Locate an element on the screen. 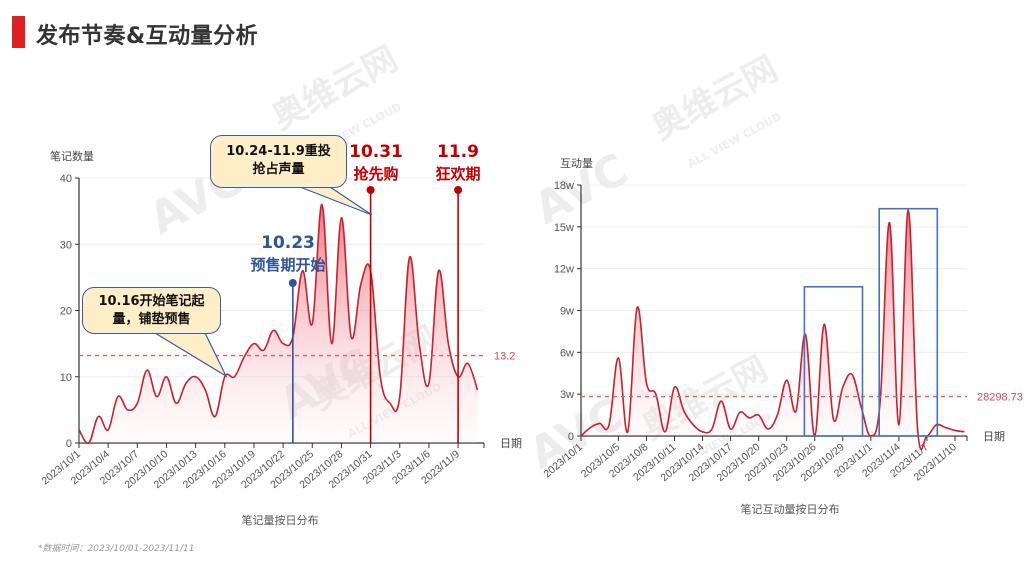 Image resolution: width=1024 pixels, height=576 pixels. callout-1016: 10.16开始笔记起 量，铺垫预售 is located at coordinates (151, 310).